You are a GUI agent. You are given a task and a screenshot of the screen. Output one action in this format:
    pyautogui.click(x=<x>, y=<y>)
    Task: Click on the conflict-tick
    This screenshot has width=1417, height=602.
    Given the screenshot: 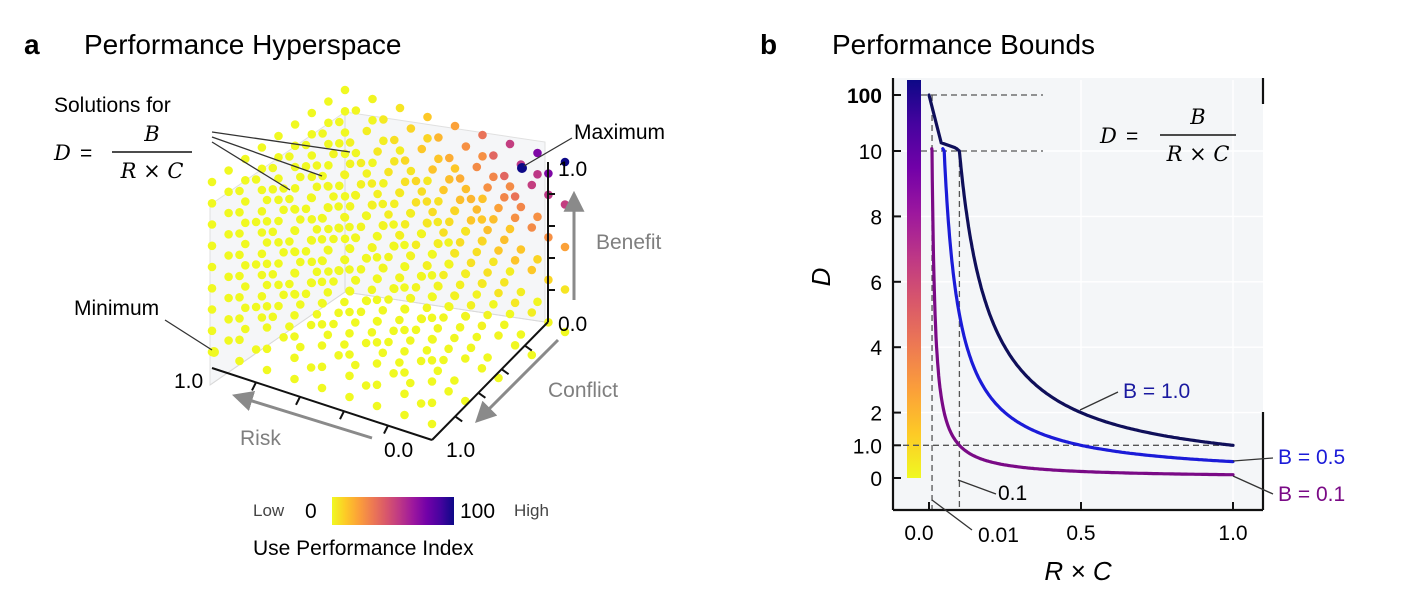 What is the action you would take?
    pyautogui.click(x=528, y=348)
    